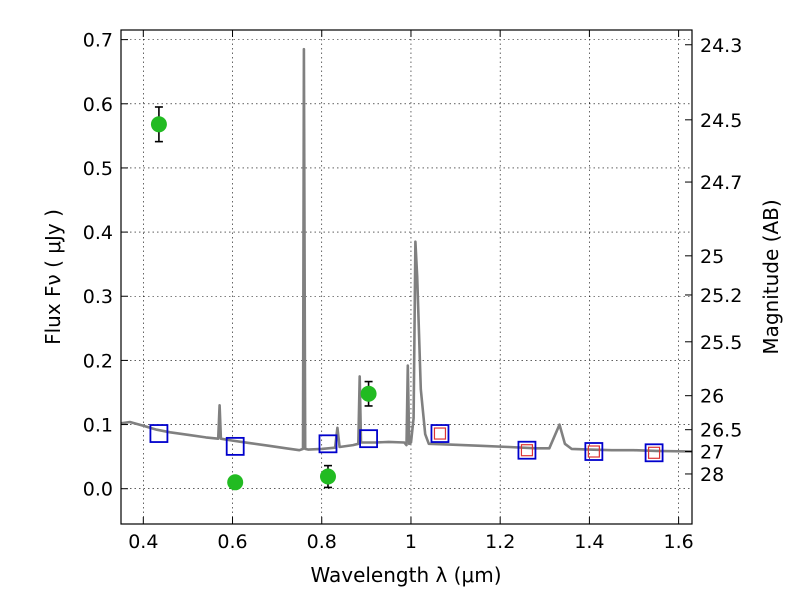  Describe the element at coordinates (98, 297) in the screenshot. I see `y-tick-label: 0.3` at that location.